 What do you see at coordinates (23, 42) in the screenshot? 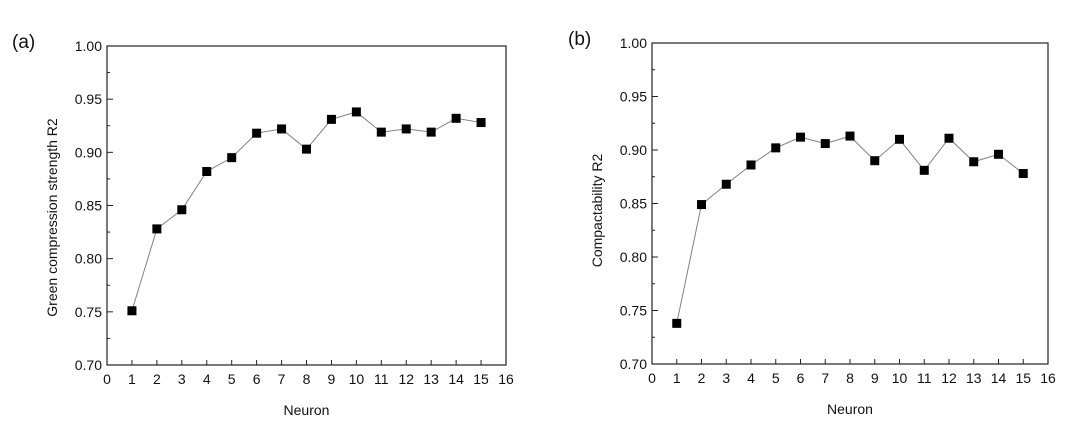
I see `panel-label: (a)` at bounding box center [23, 42].